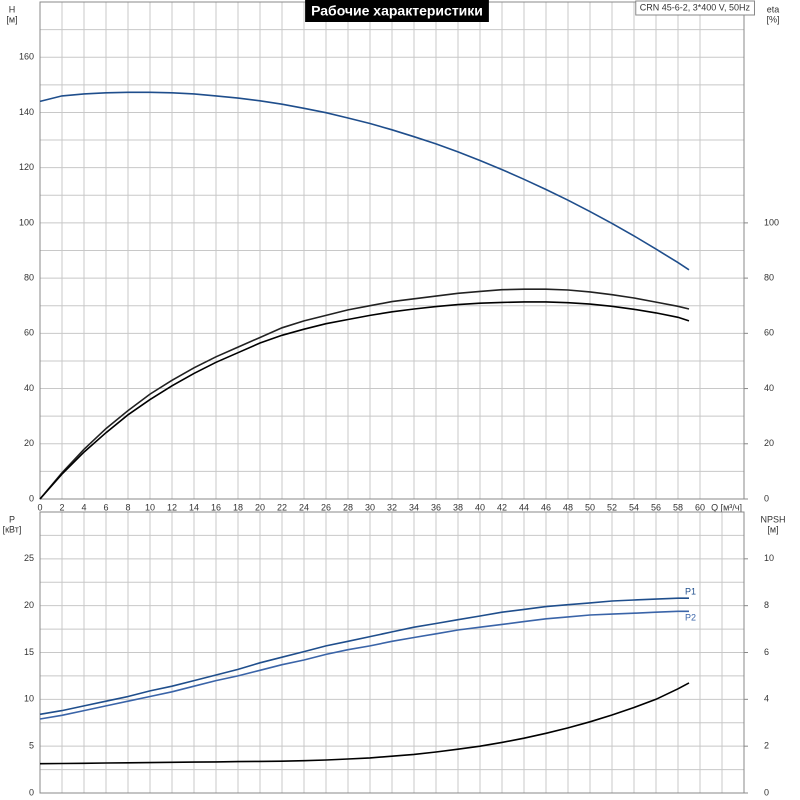 This screenshot has height=800, width=800. Describe the element at coordinates (29, 699) in the screenshot. I see `y-tick-label: 10` at that location.